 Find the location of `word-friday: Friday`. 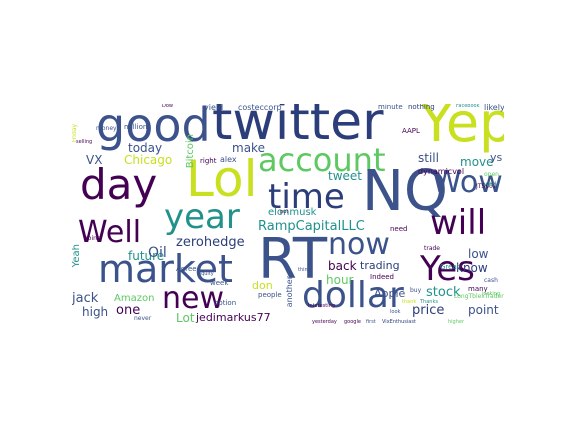

word-friday: Friday is located at coordinates (75, 133).